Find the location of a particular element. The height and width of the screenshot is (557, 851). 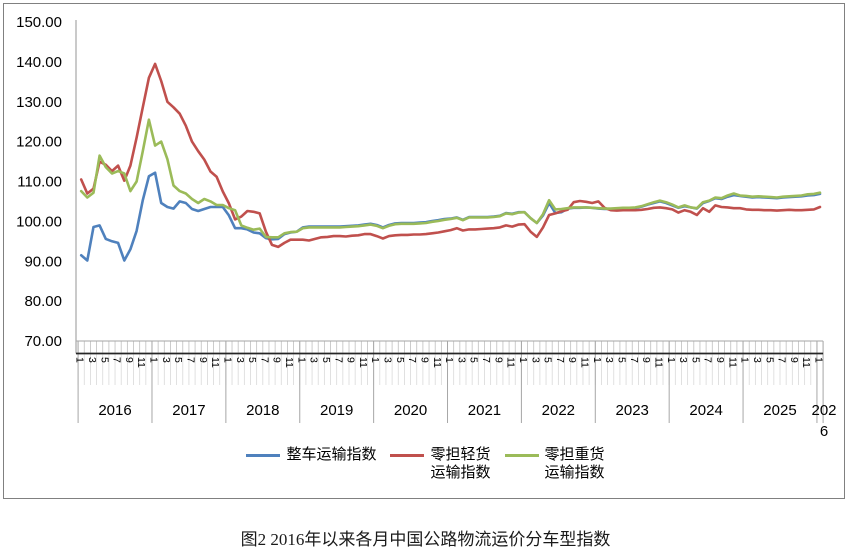

ftl-line-swatch is located at coordinates (263, 455).